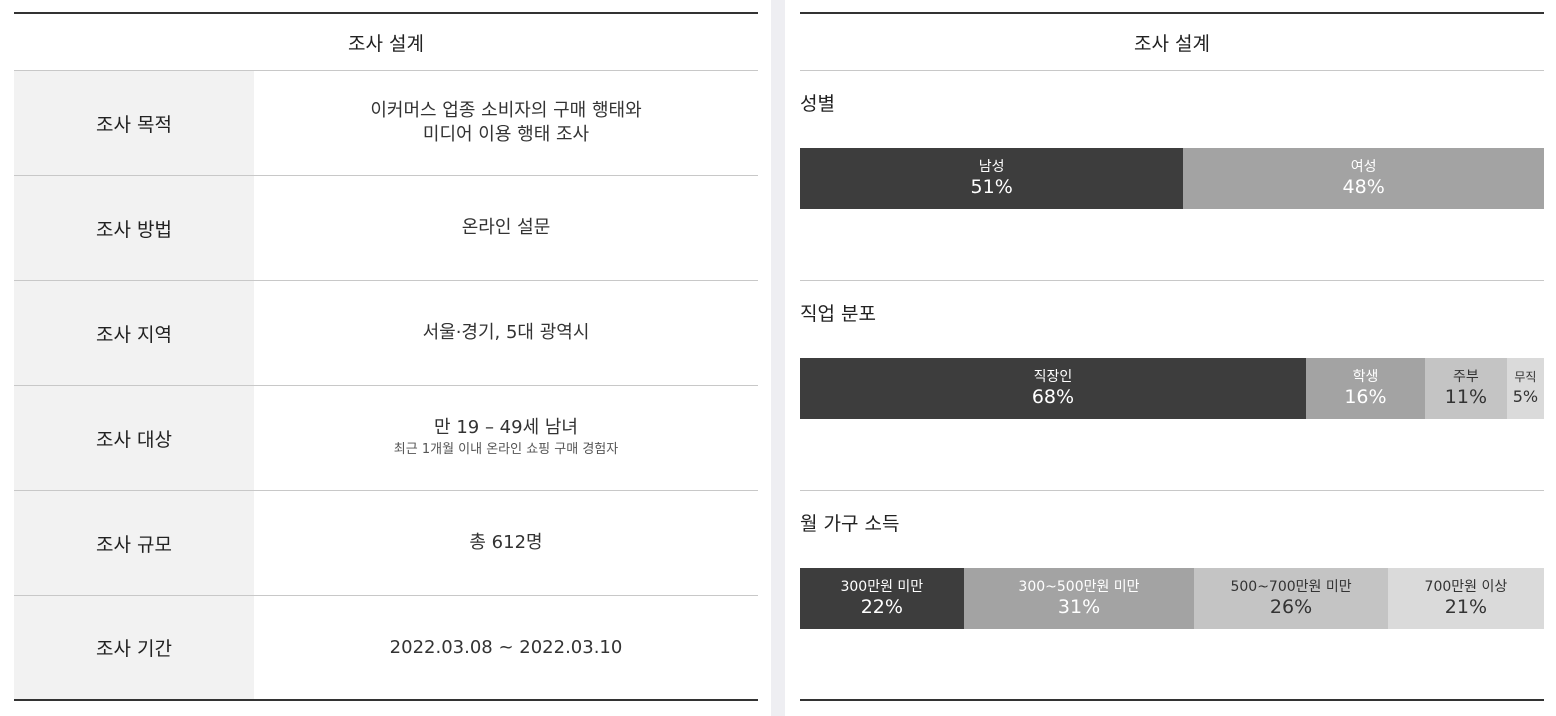 The image size is (1556, 716). Describe the element at coordinates (1079, 587) in the screenshot. I see `segment-category-label: 300~500만원 미만` at that location.